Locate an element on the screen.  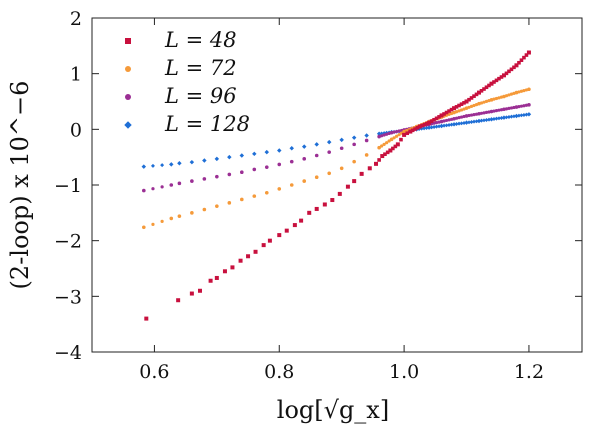
y-tick-label: 0 is located at coordinates (76, 130).